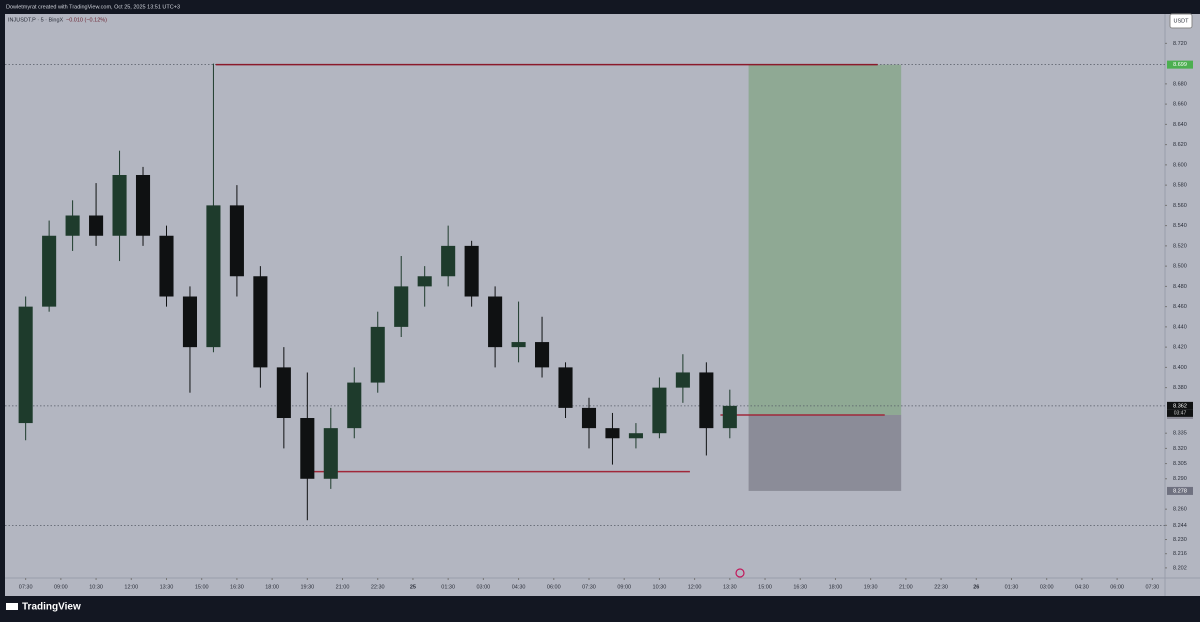  What do you see at coordinates (1180, 165) in the screenshot?
I see `y-tick-label: 8.600` at bounding box center [1180, 165].